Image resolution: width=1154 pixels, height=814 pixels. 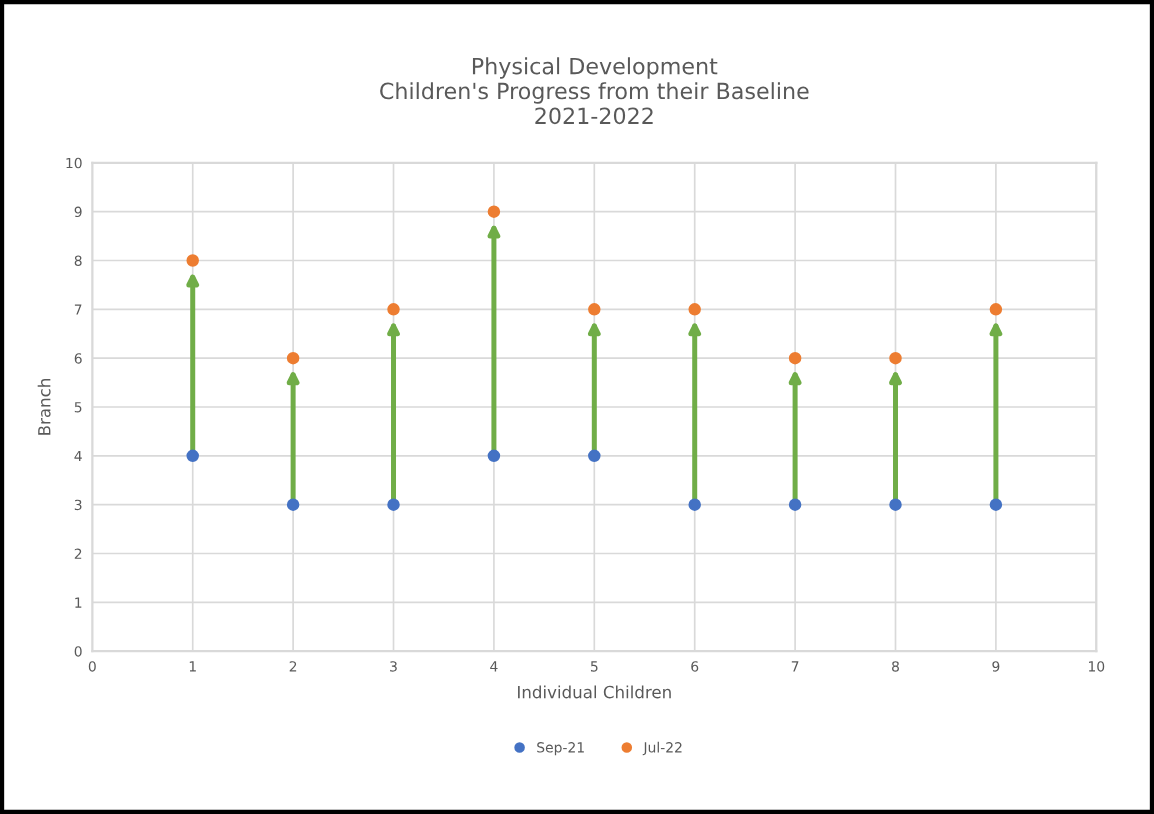 What do you see at coordinates (594, 692) in the screenshot?
I see `x-axis-title: Individual Children` at bounding box center [594, 692].